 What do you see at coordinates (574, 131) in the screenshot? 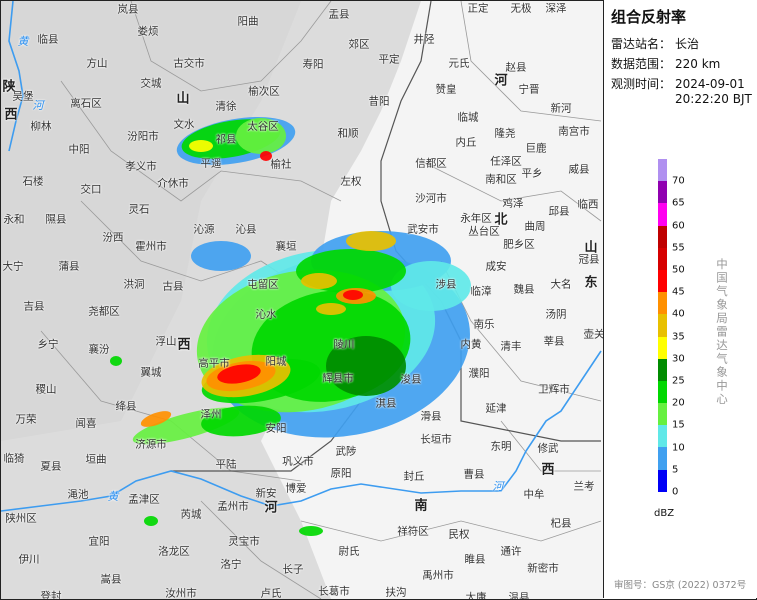
I see `place-label: 南宫市` at bounding box center [574, 131].